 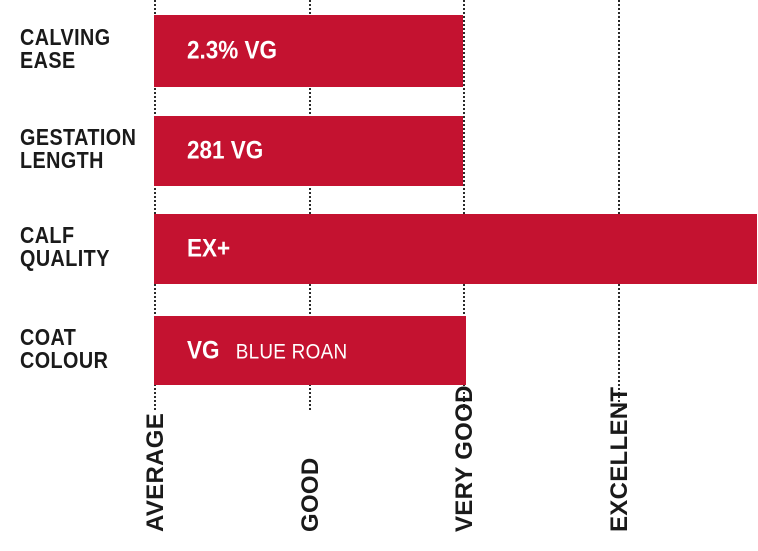 What do you see at coordinates (455, 249) in the screenshot?
I see `bar: EX+` at bounding box center [455, 249].